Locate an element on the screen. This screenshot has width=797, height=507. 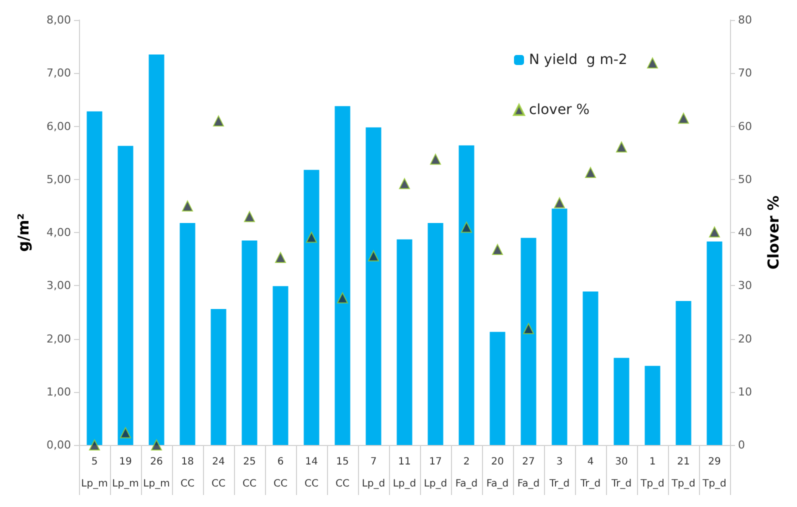
x-tick-label: 24 CC is located at coordinates (219, 473).